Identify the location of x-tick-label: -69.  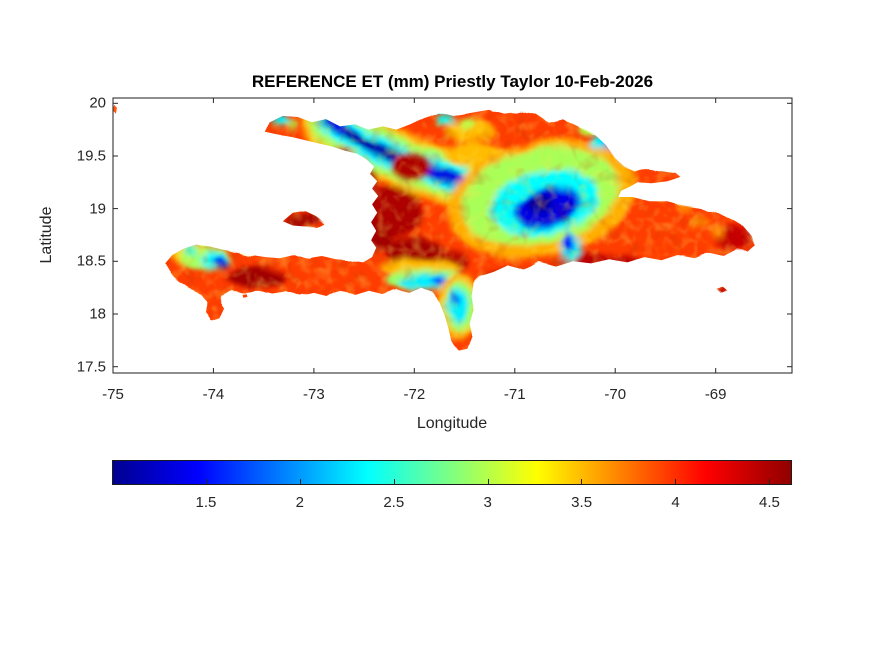
(715, 394).